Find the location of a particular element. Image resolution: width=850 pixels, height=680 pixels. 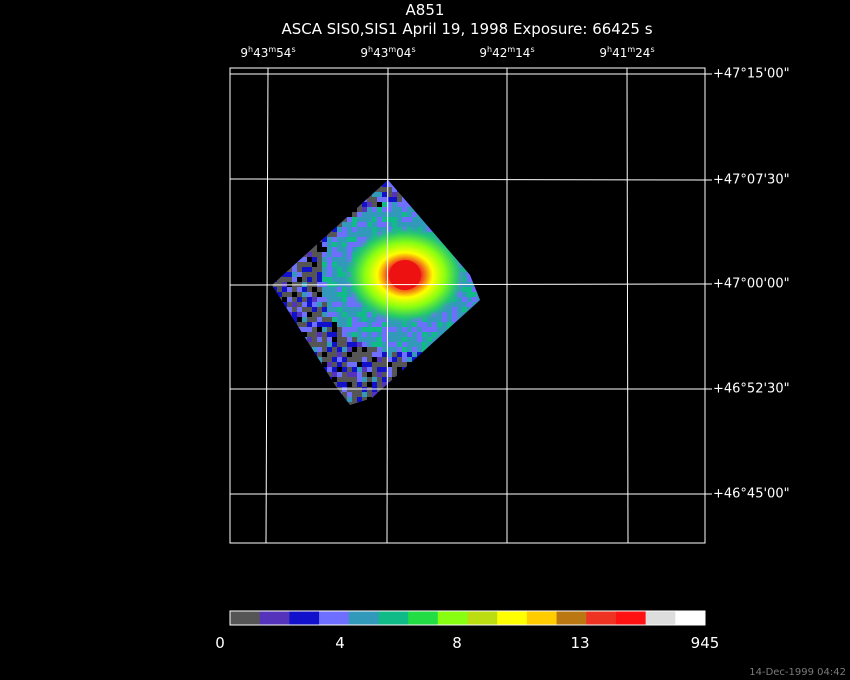

ra-label-3: 9h42m14s is located at coordinates (507, 52).